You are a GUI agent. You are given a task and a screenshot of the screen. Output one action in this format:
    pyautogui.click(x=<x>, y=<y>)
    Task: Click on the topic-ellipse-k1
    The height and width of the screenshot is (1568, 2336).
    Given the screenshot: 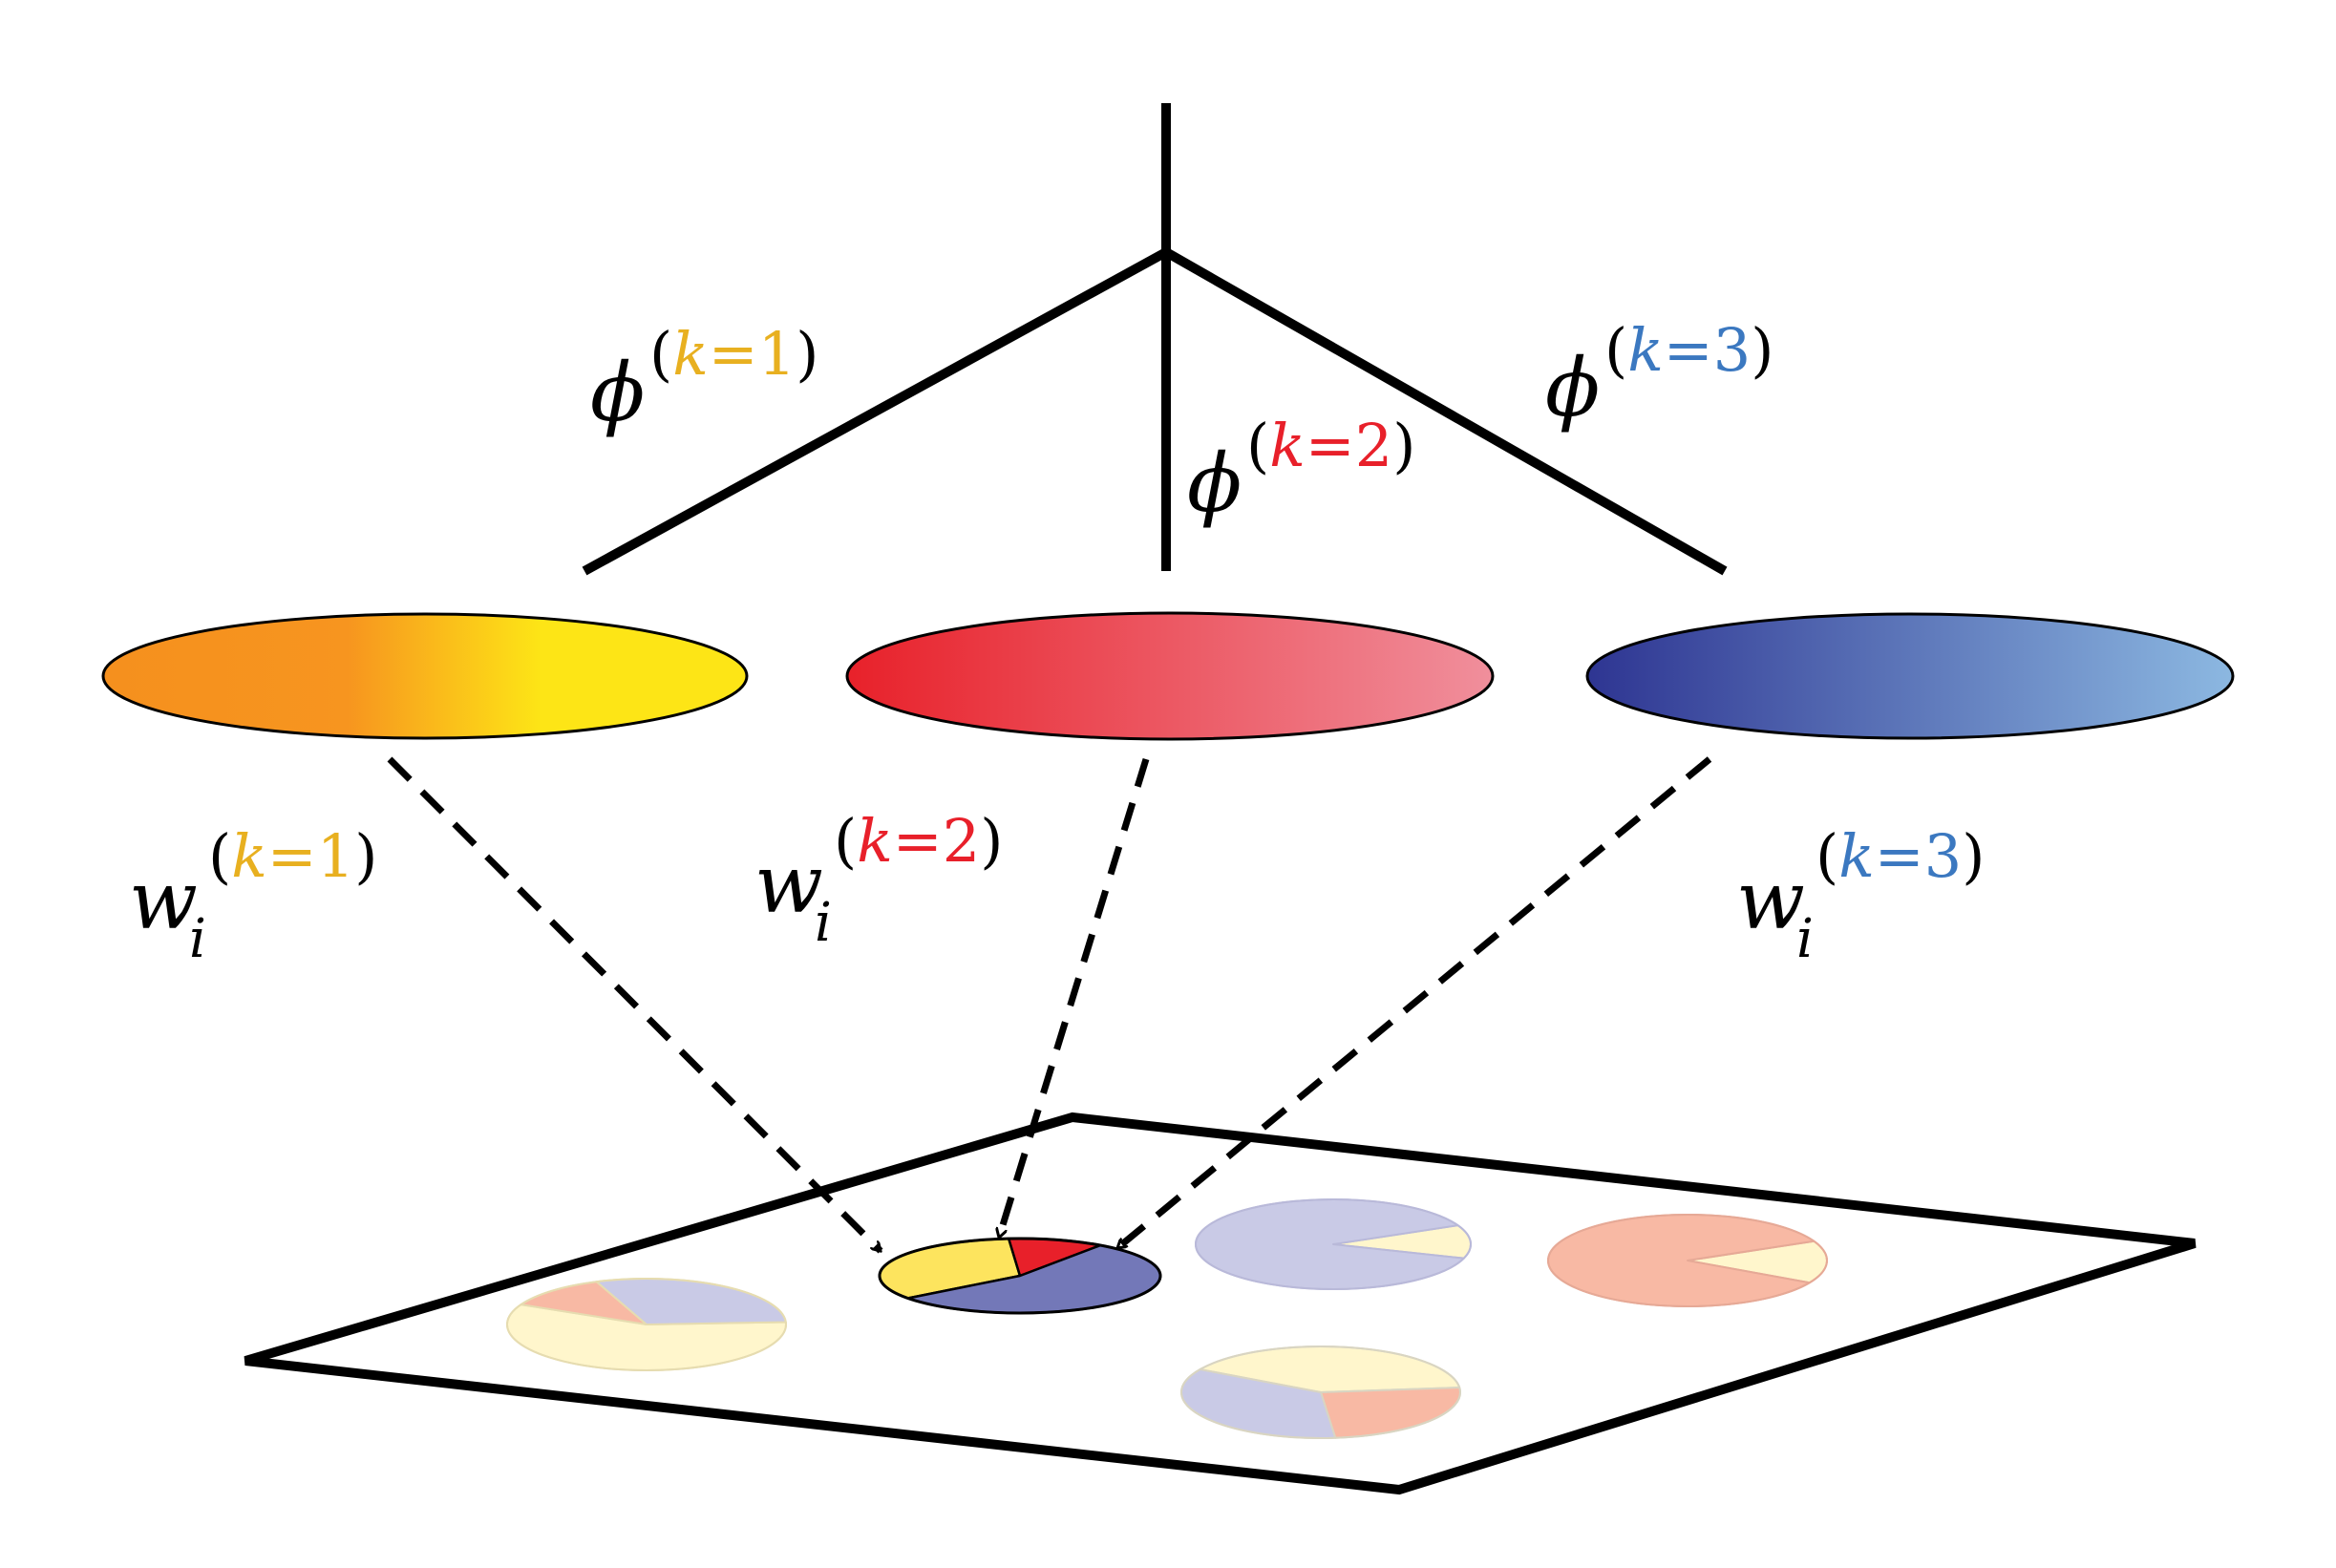 What is the action you would take?
    pyautogui.click(x=425, y=676)
    